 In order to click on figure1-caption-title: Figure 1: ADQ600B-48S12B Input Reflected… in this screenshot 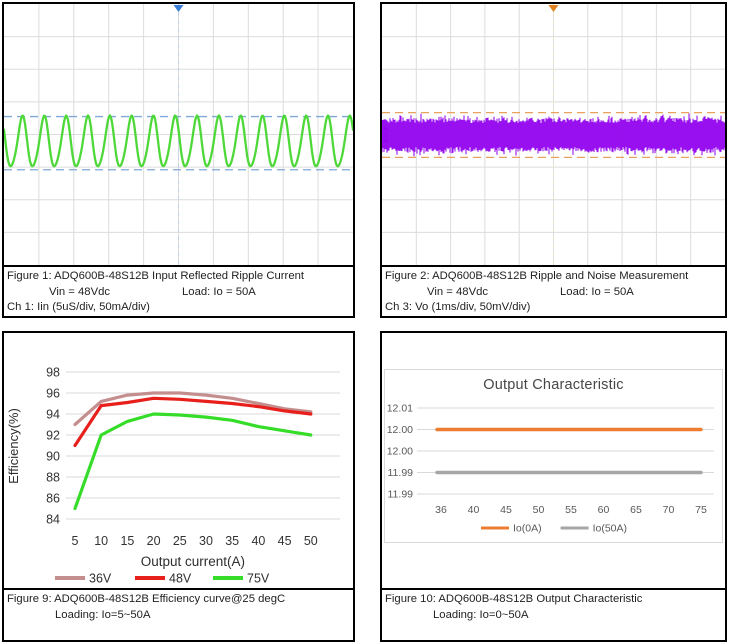, I will do `click(156, 276)`.